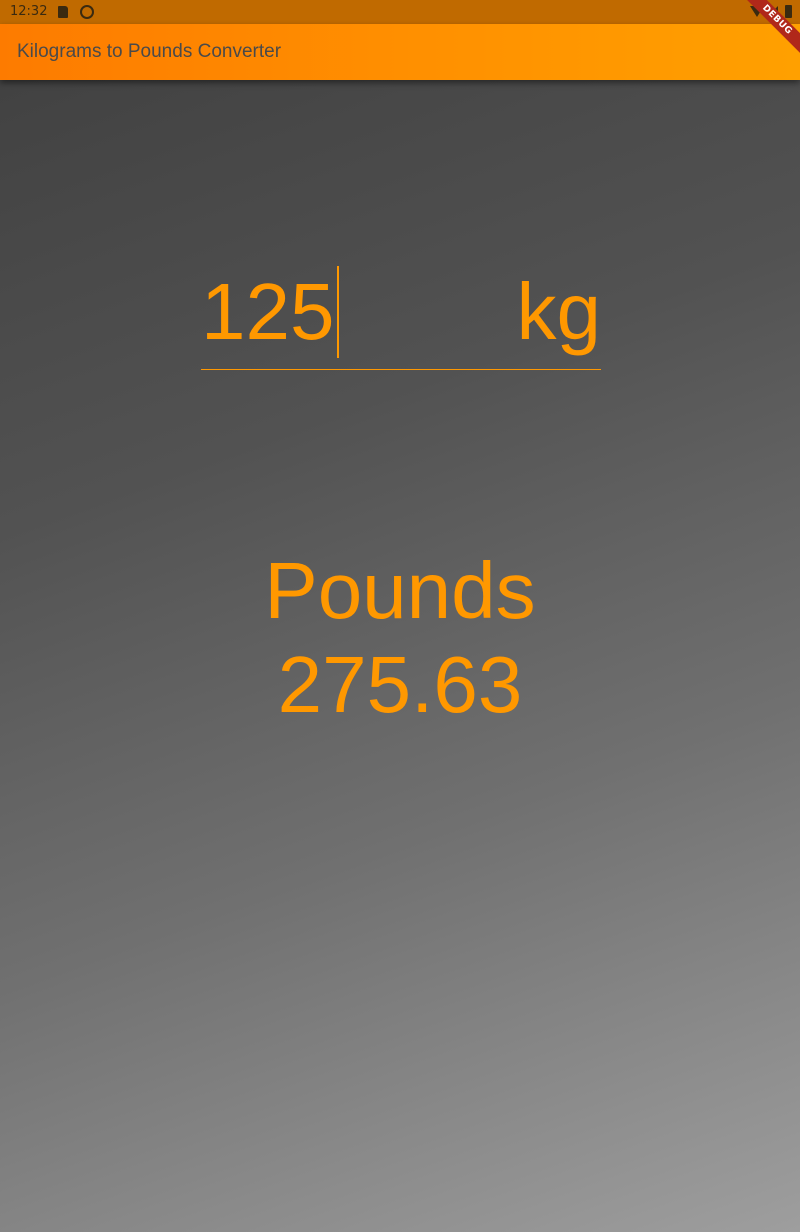  I want to click on input-underline, so click(401, 369).